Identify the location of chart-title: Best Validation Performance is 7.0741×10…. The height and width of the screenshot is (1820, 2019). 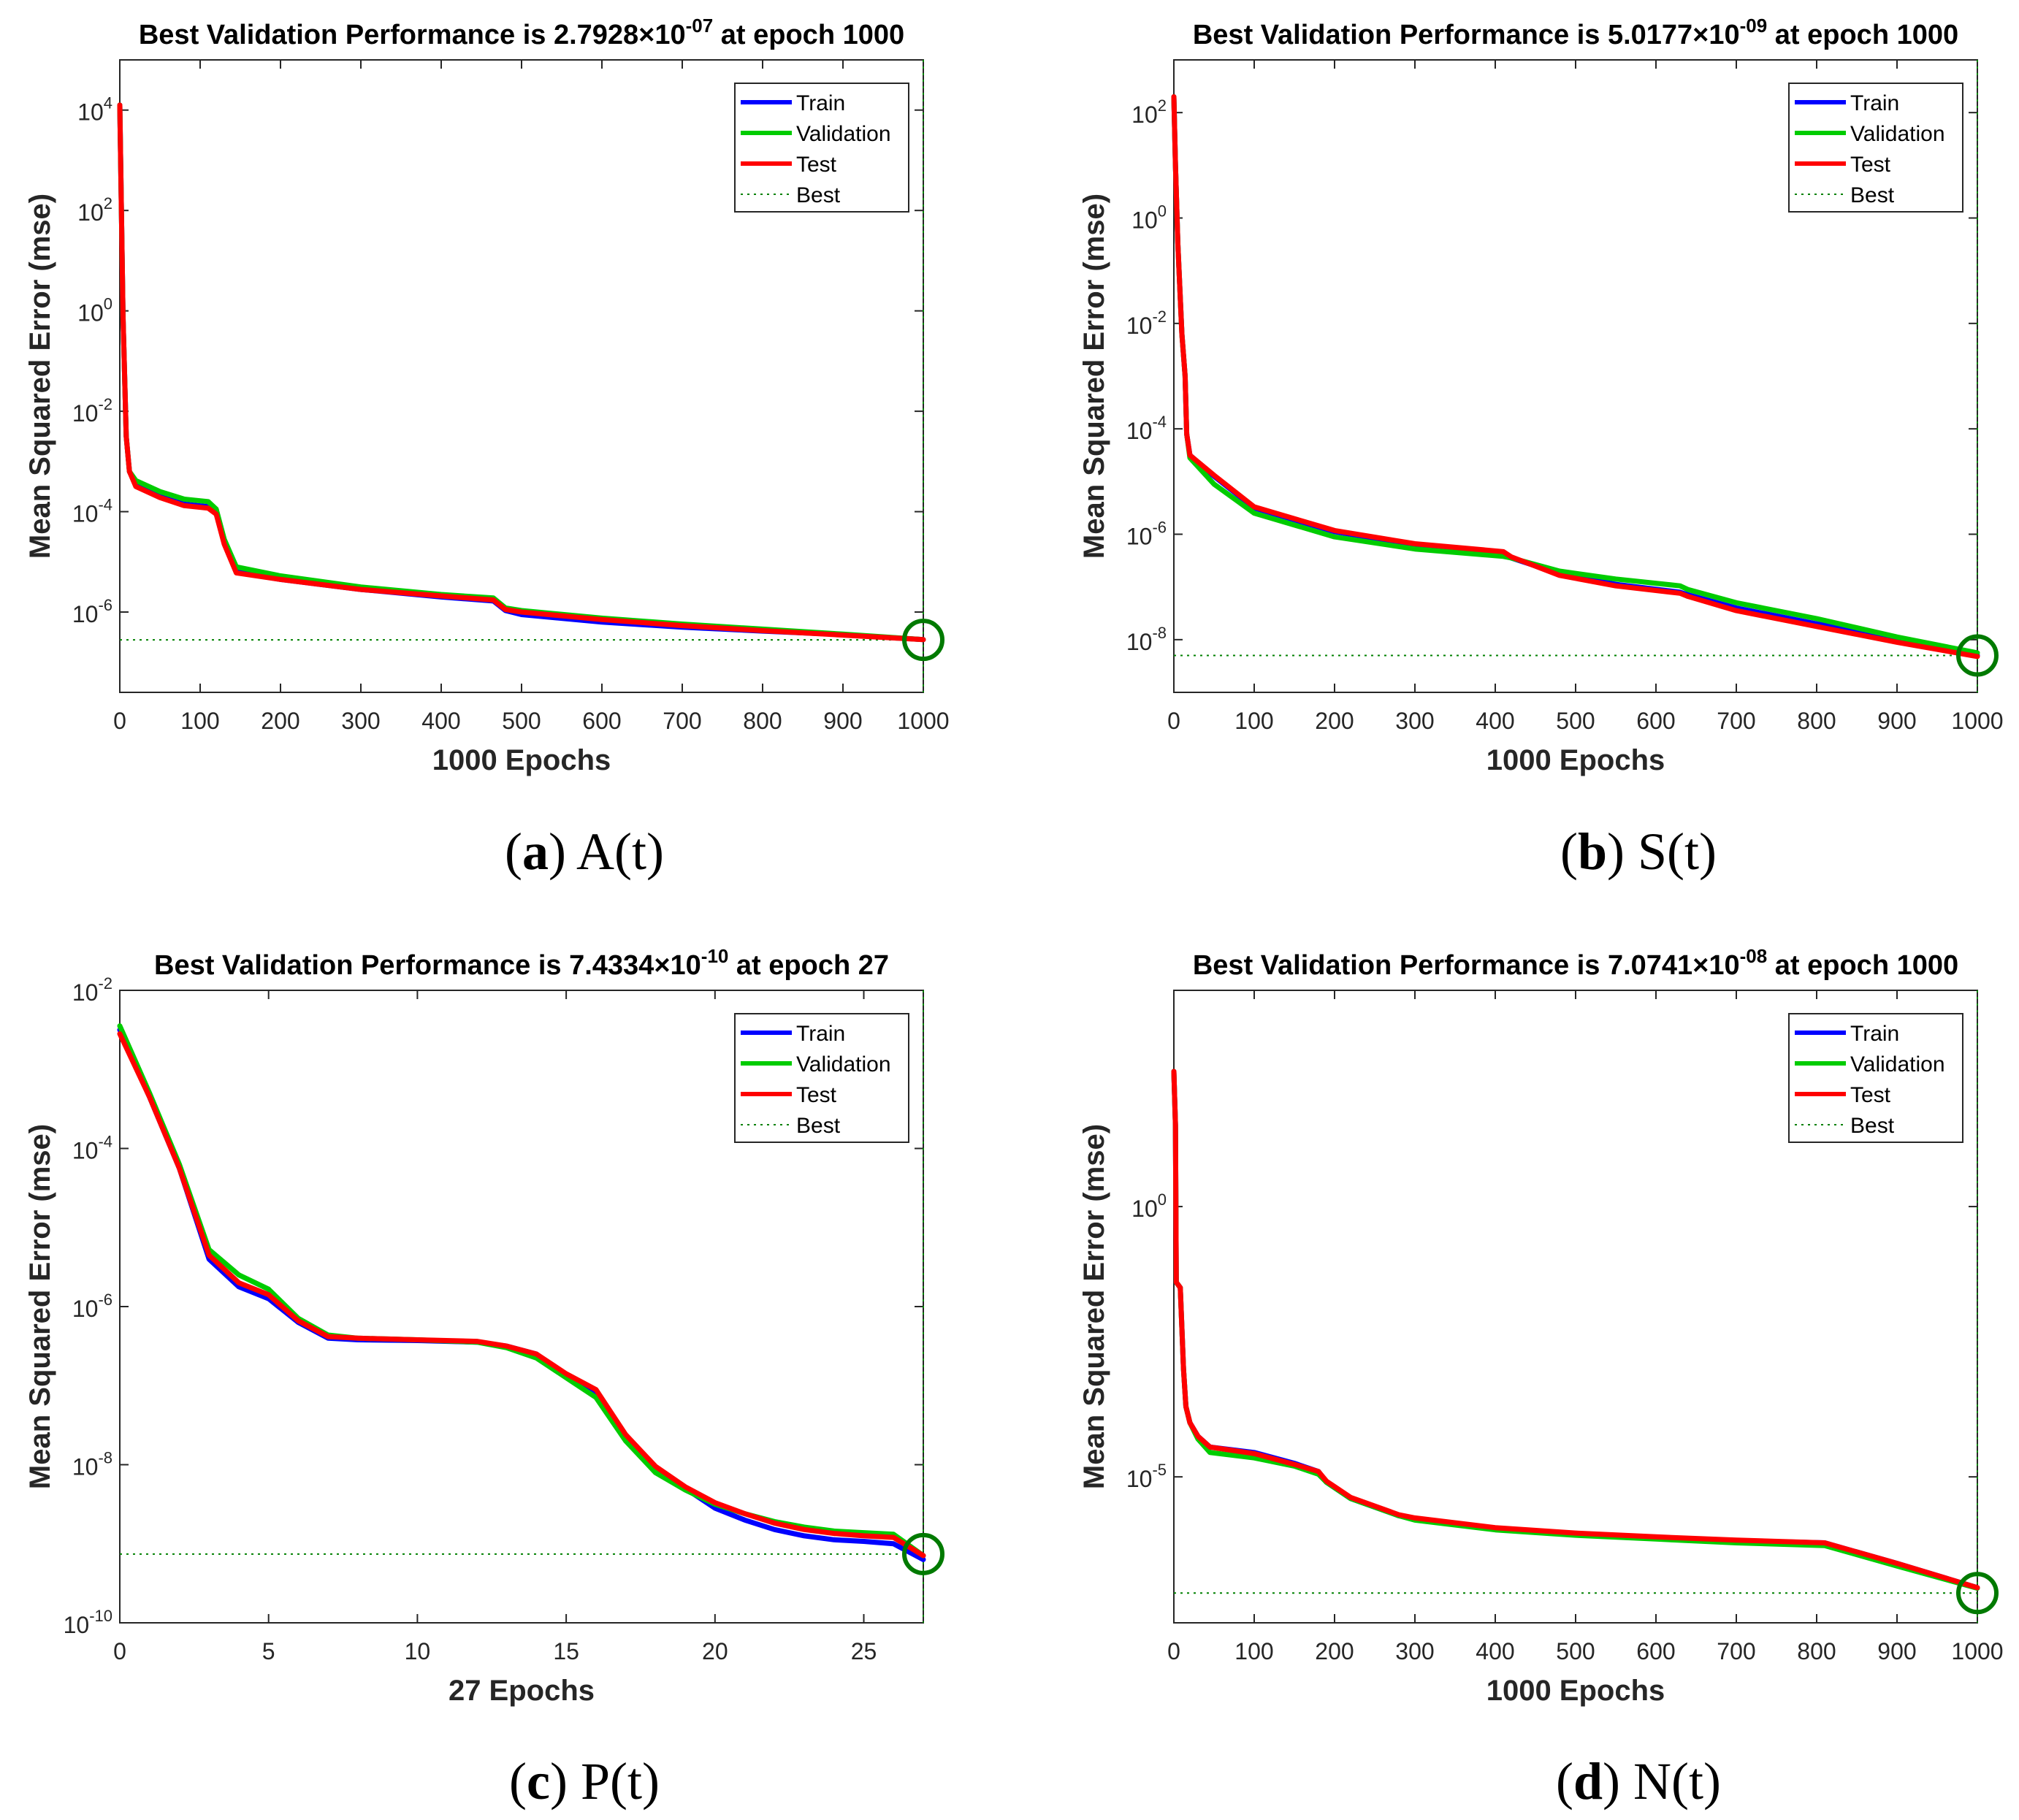
(1575, 963).